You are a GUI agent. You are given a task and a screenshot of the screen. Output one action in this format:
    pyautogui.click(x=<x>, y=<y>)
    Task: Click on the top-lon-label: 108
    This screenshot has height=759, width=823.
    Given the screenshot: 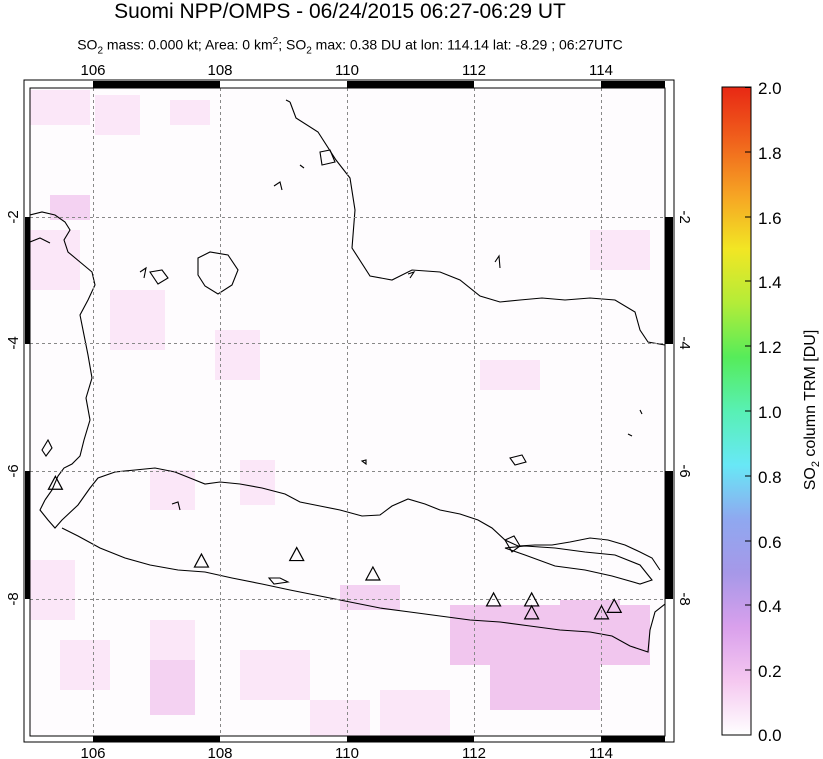 What is the action you would take?
    pyautogui.click(x=219, y=70)
    